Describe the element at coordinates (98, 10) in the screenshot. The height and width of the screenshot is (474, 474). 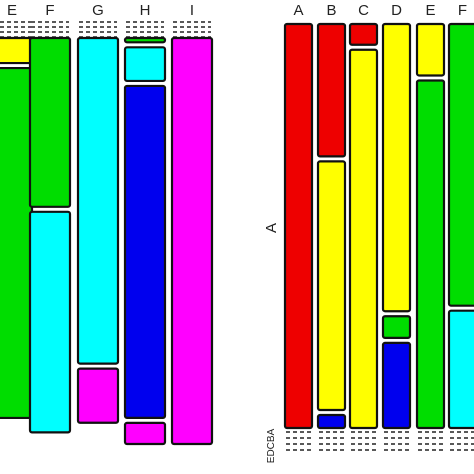
I see `column-label-g: G` at that location.